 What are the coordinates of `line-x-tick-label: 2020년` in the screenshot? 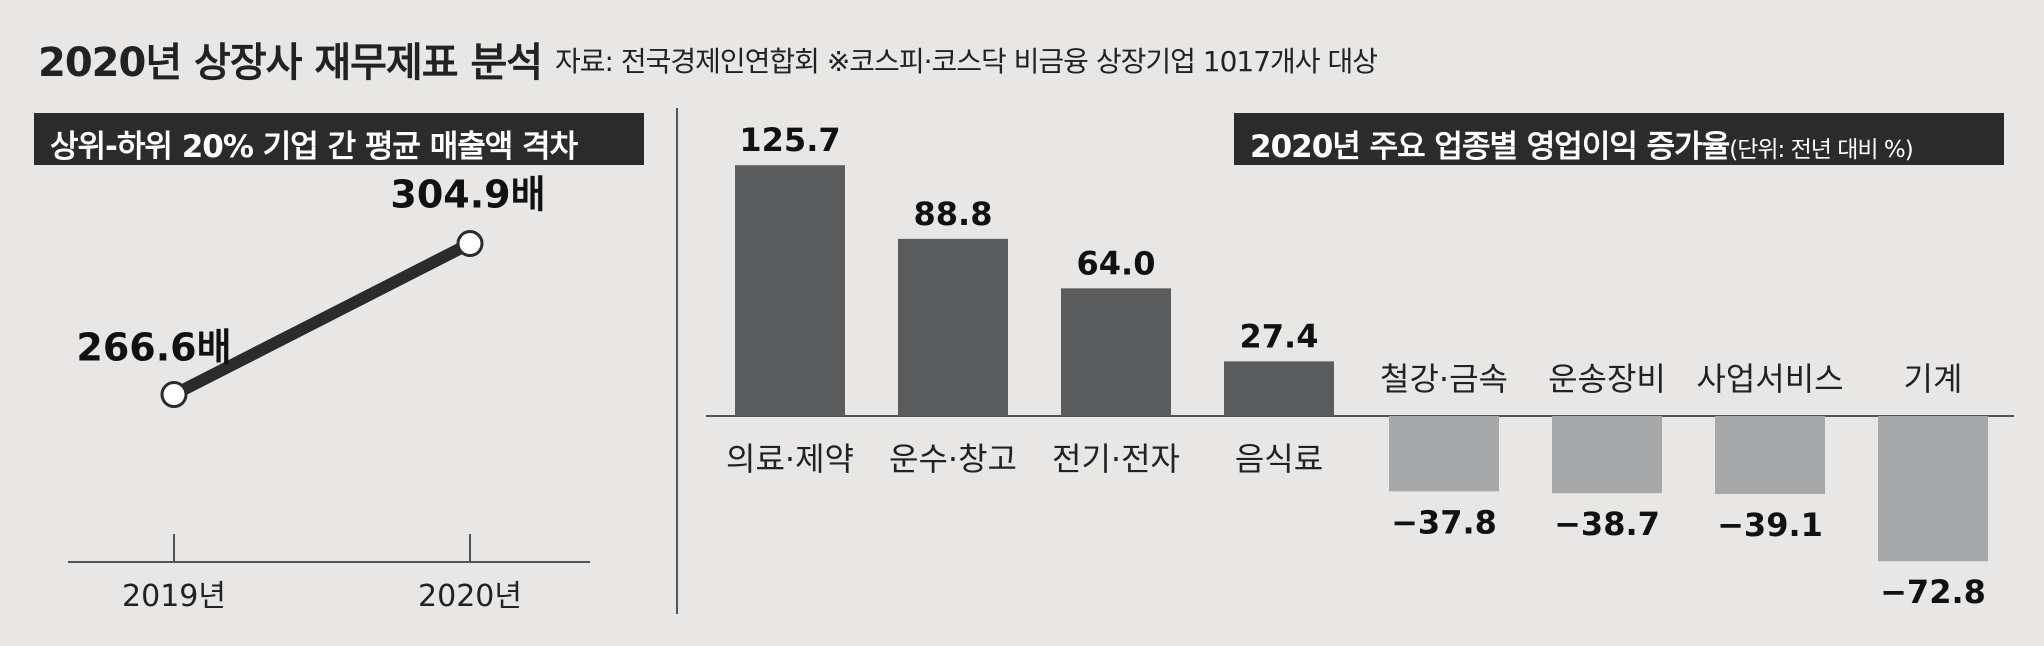 It's located at (470, 596).